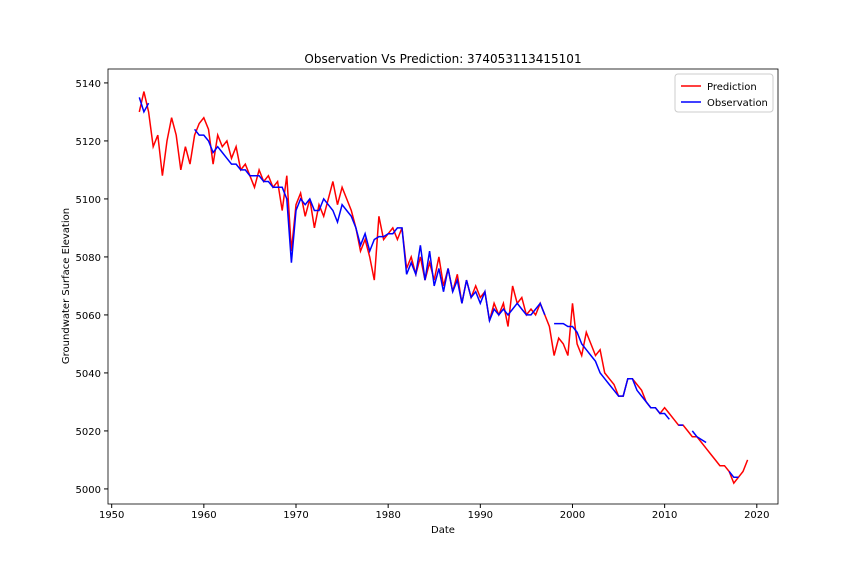 The width and height of the screenshot is (864, 580). I want to click on x-tick-label: 1970, so click(295, 515).